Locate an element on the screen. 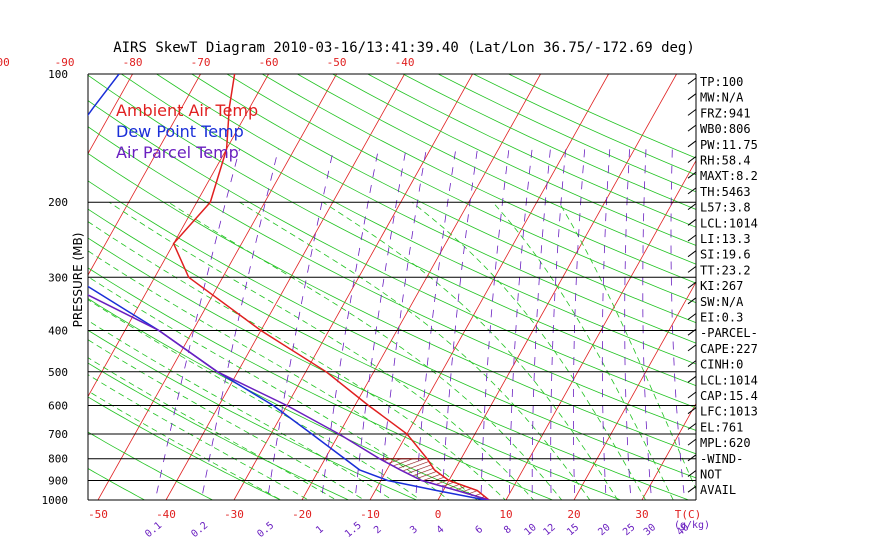 The width and height of the screenshot is (870, 560). mixing-ratio-label: 0.1 is located at coordinates (153, 530).